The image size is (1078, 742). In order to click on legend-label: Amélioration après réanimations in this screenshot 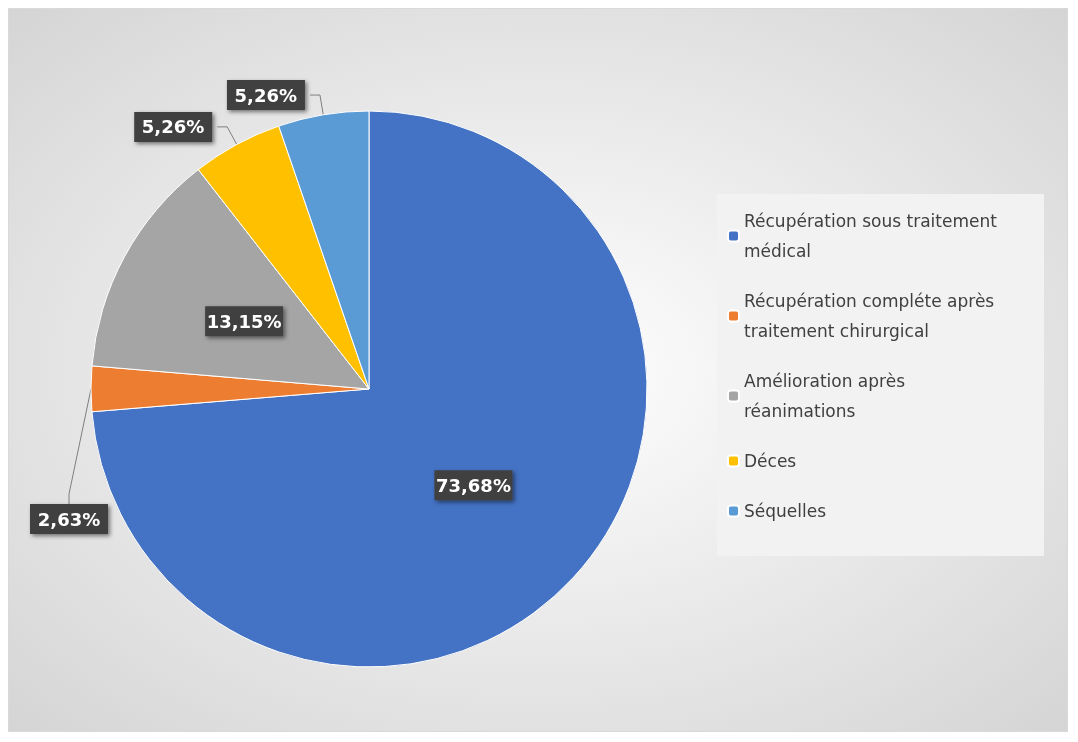, I will do `click(827, 396)`.